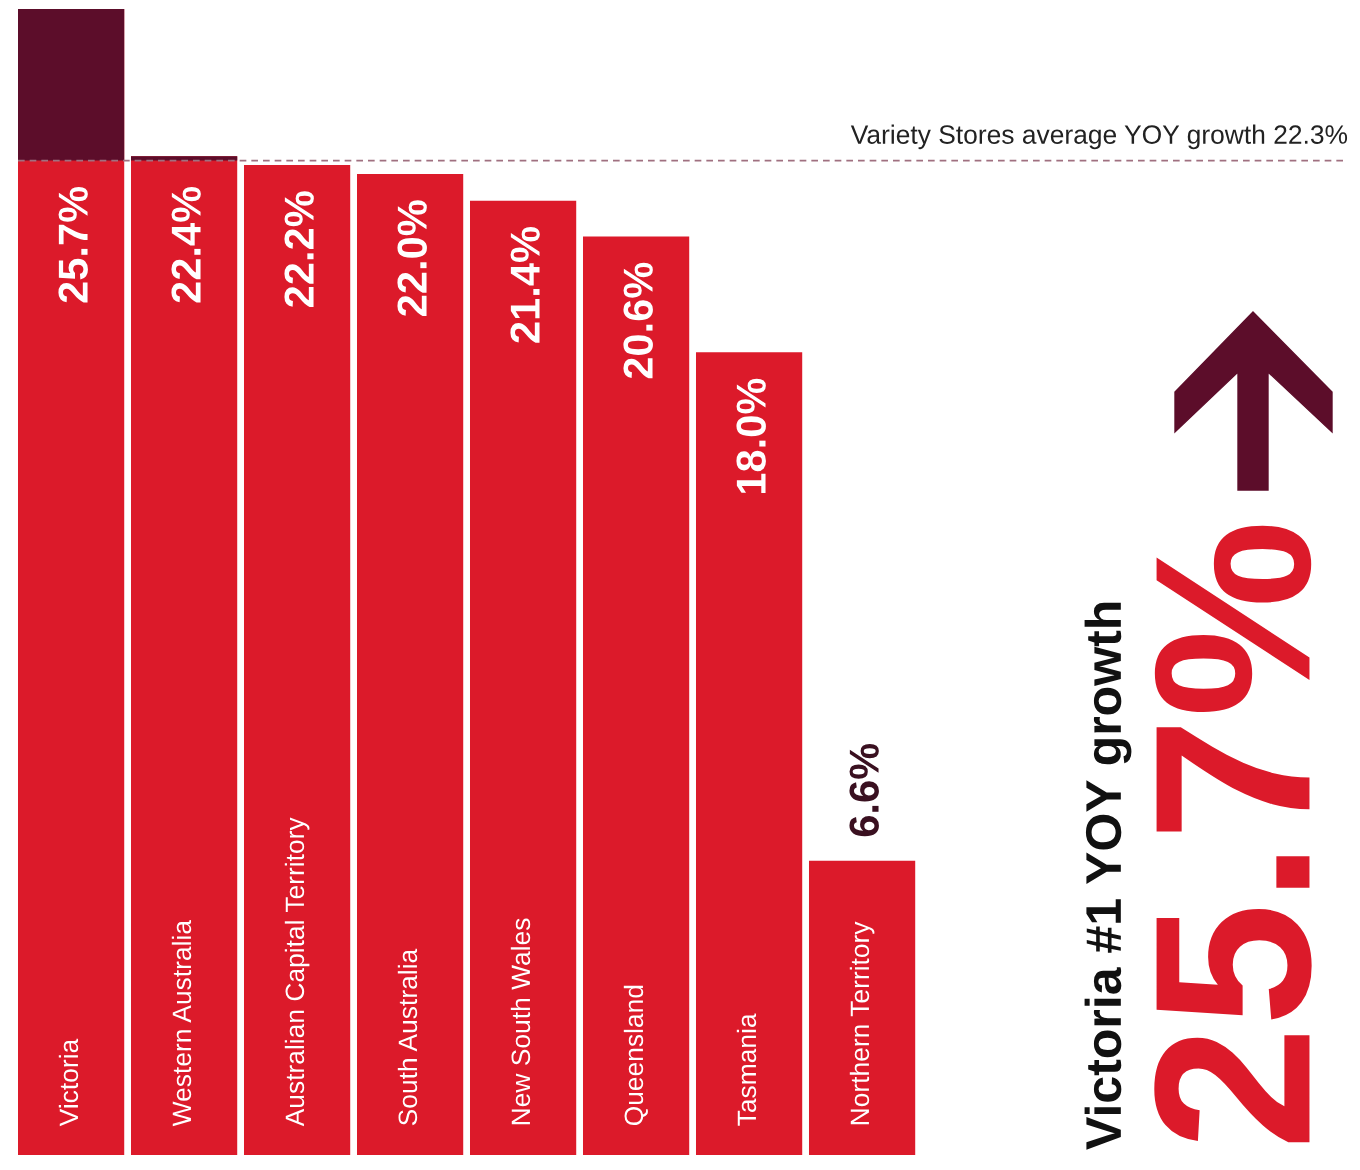 The width and height of the screenshot is (1360, 1170). Describe the element at coordinates (751, 436) in the screenshot. I see `data-label: 18.0%` at that location.